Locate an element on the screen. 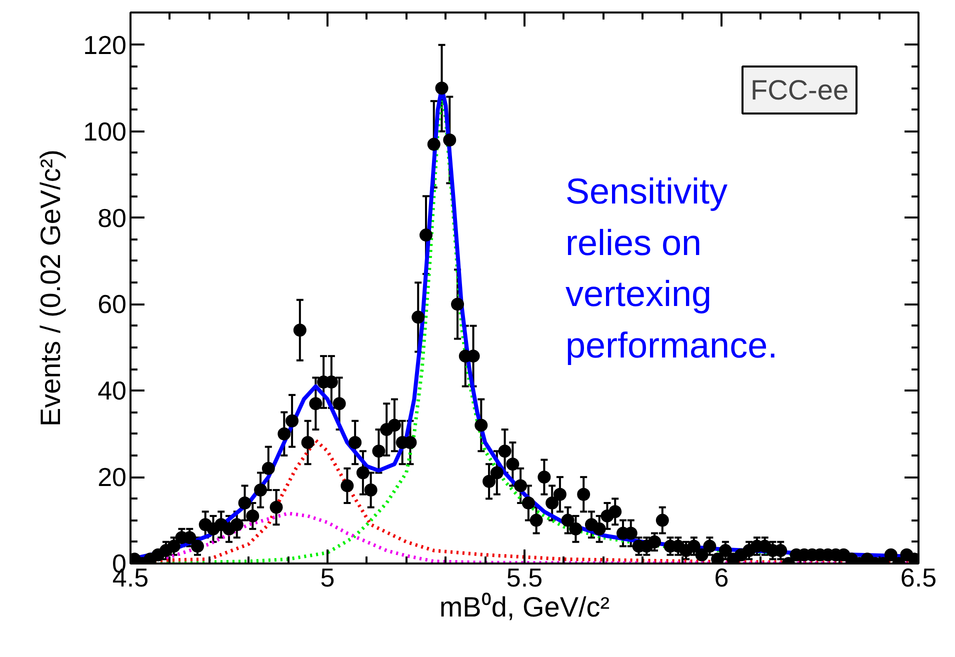 This screenshot has height=657, width=955. annotation: FCC-ee is located at coordinates (799, 90).